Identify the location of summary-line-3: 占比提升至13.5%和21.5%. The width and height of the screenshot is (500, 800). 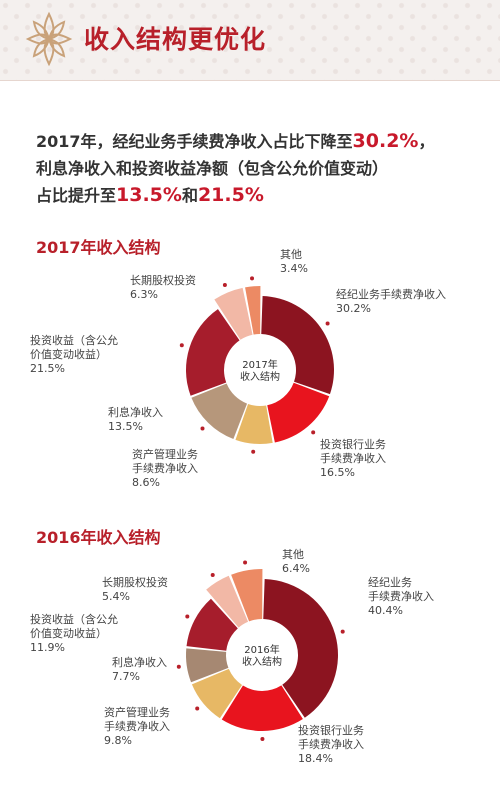
(150, 195).